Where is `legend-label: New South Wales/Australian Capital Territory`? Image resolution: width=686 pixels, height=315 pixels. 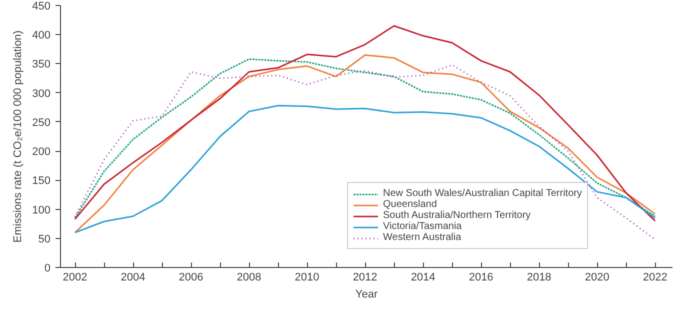
legend-label: New South Wales/Australian Capital Territory is located at coordinates (482, 193).